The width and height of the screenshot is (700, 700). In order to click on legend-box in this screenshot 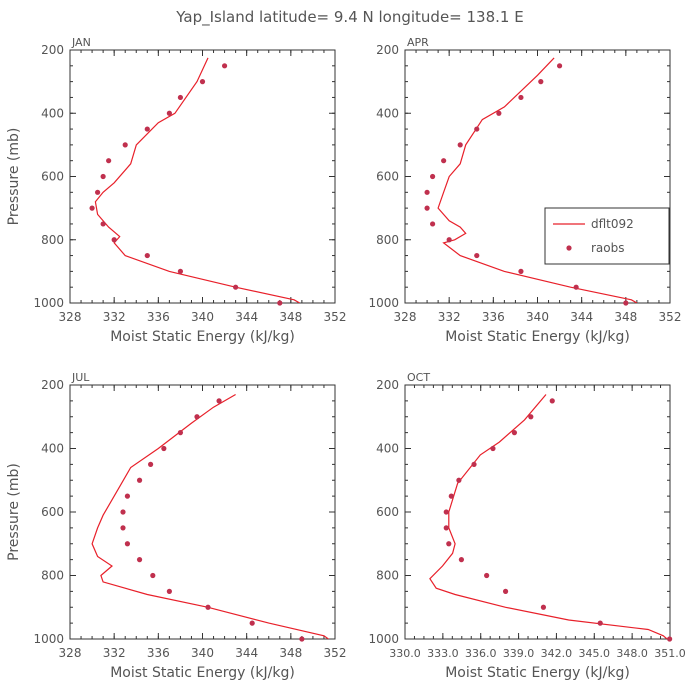, I will do `click(607, 236)`.